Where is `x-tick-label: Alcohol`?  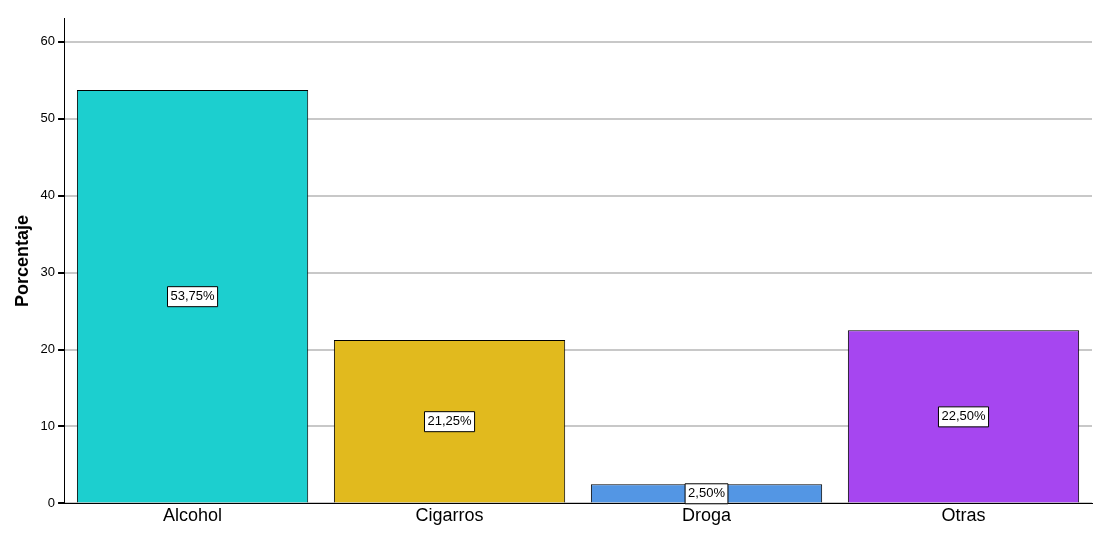
x-tick-label: Alcohol is located at coordinates (193, 515).